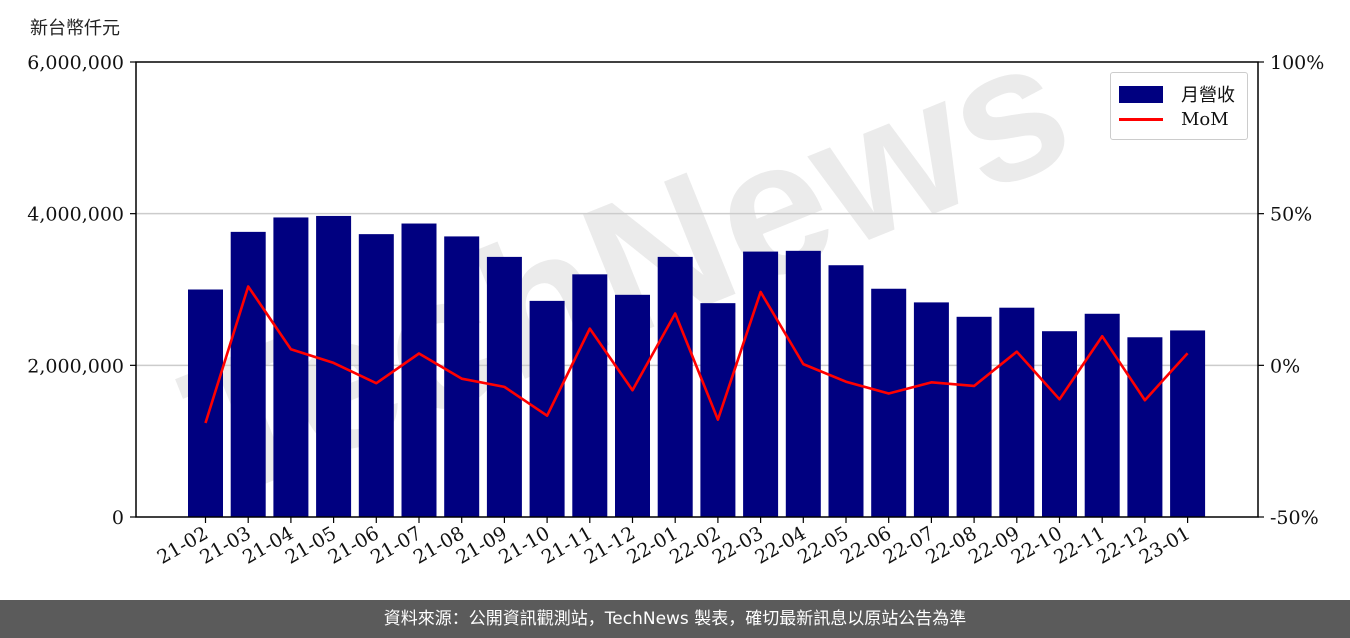 This screenshot has height=638, width=1350. I want to click on left-tick-label: 0, so click(118, 518).